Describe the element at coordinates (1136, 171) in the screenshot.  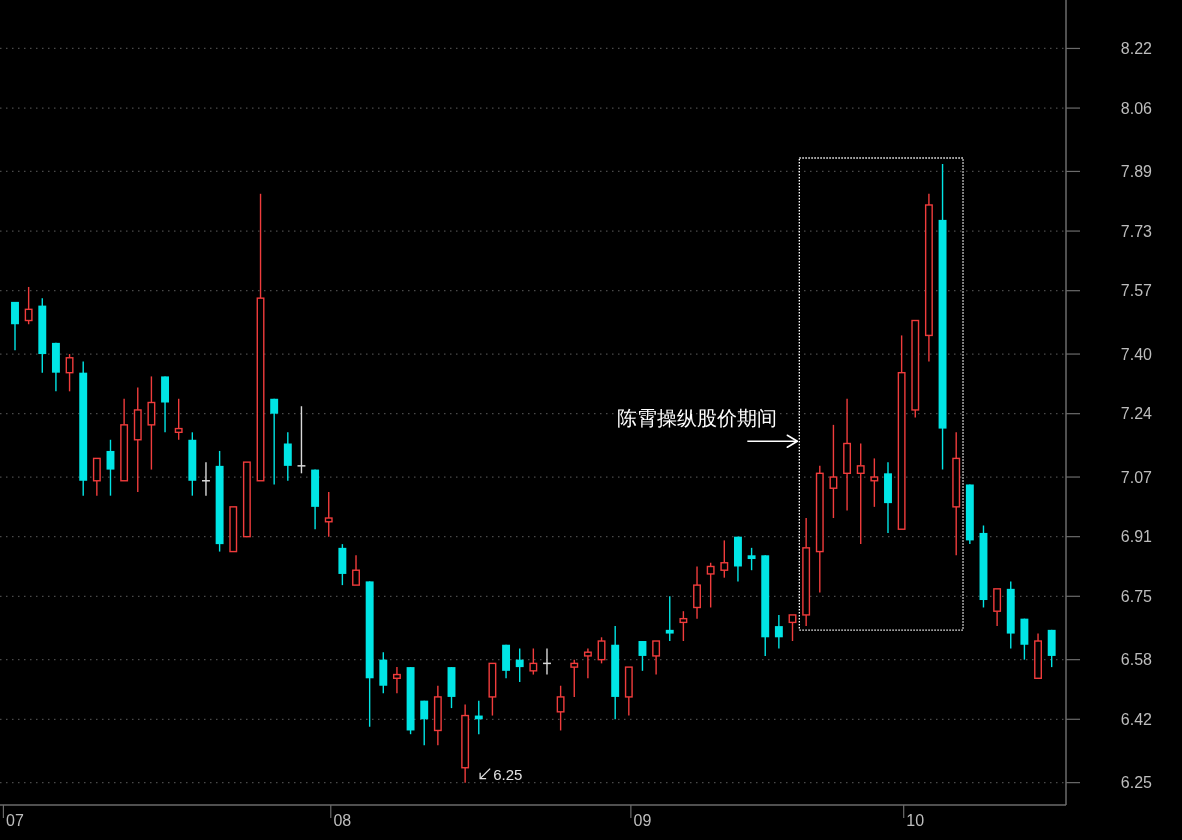
I see `ytick-label: 7.89` at that location.